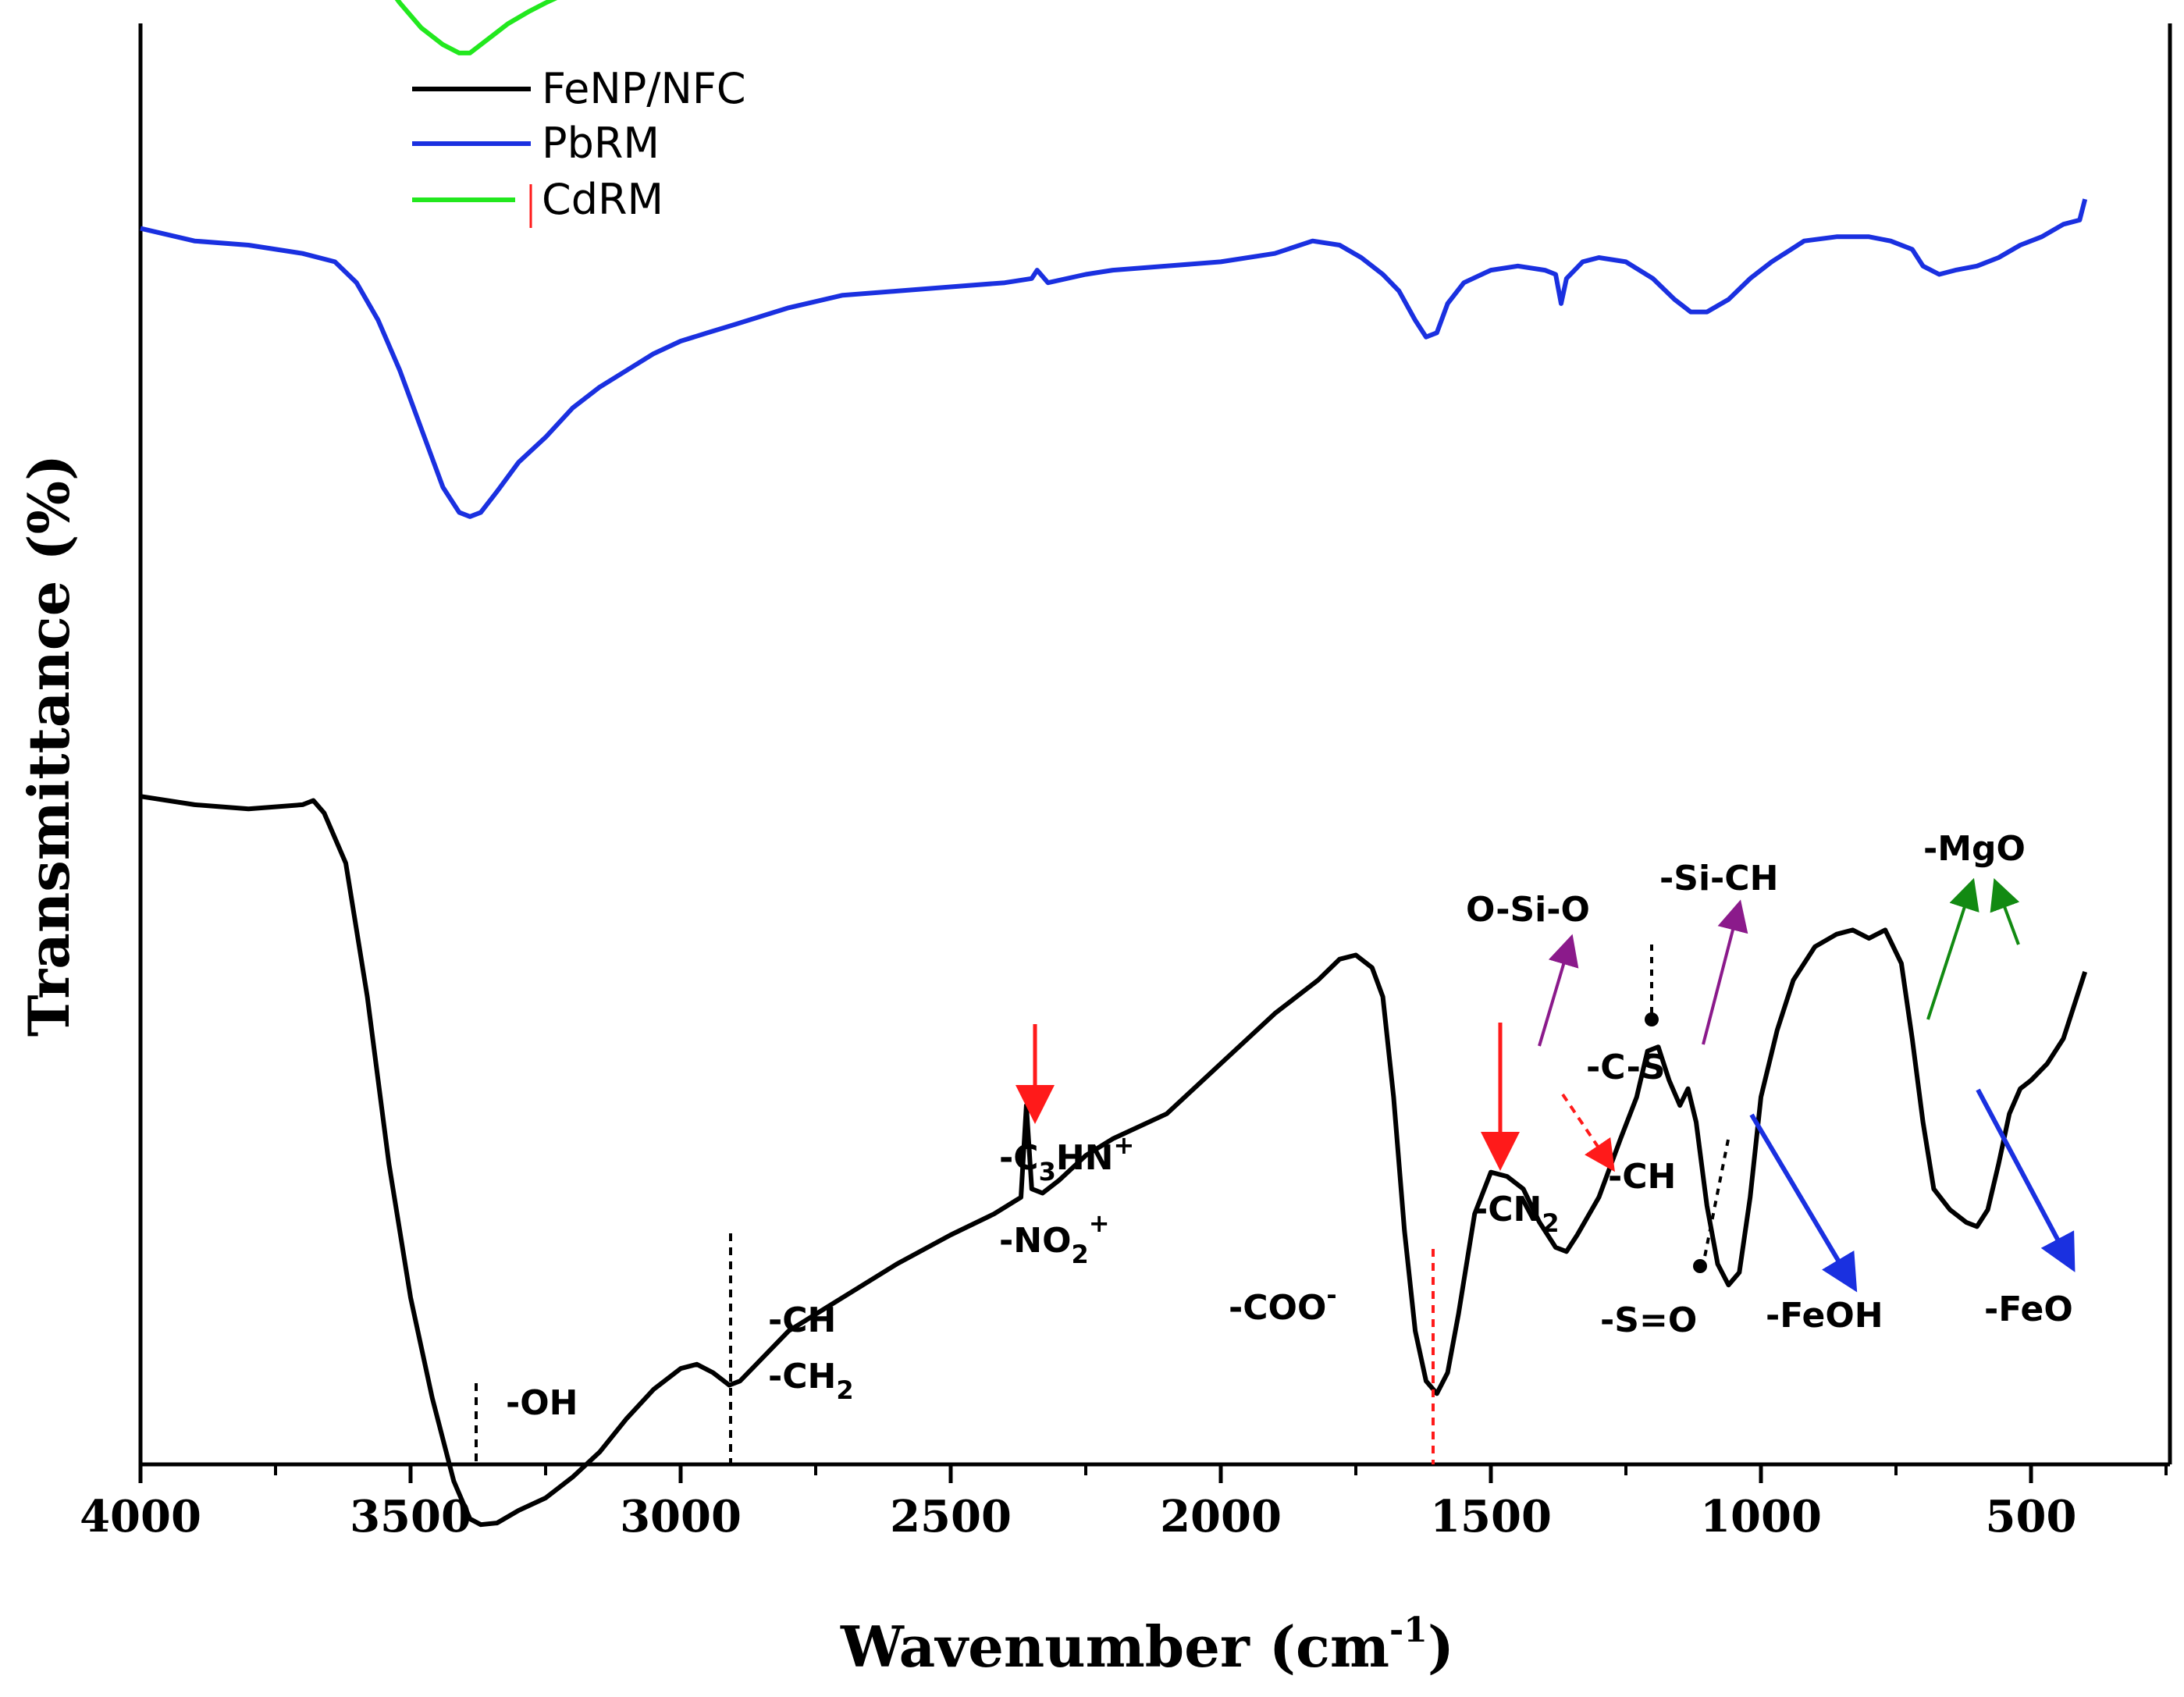  What do you see at coordinates (644, 88) in the screenshot?
I see `legend-label-fenp-nfc: FeNP/NFC` at bounding box center [644, 88].